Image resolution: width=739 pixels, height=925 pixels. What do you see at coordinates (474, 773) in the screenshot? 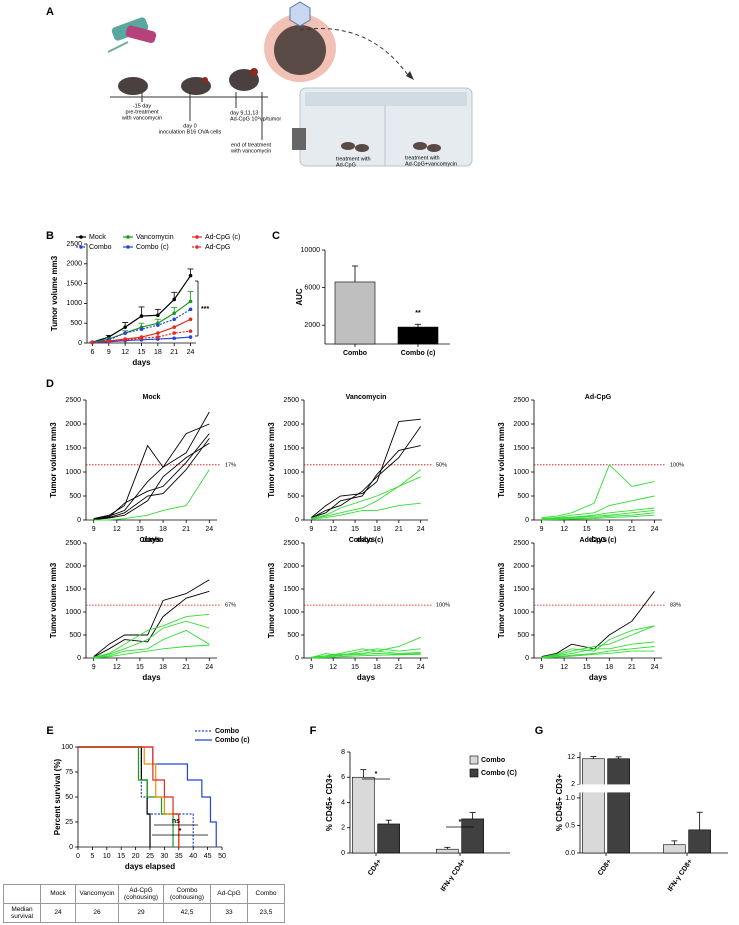
I see `legend-swatch` at bounding box center [474, 773].